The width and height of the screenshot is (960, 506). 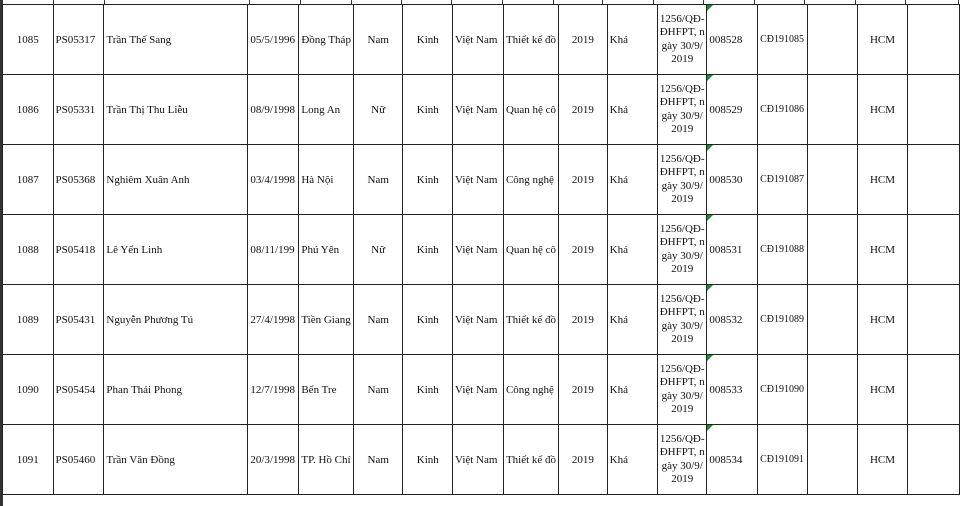 I want to click on cell-name: Nghiêm Xuân Anh, so click(x=176, y=179).